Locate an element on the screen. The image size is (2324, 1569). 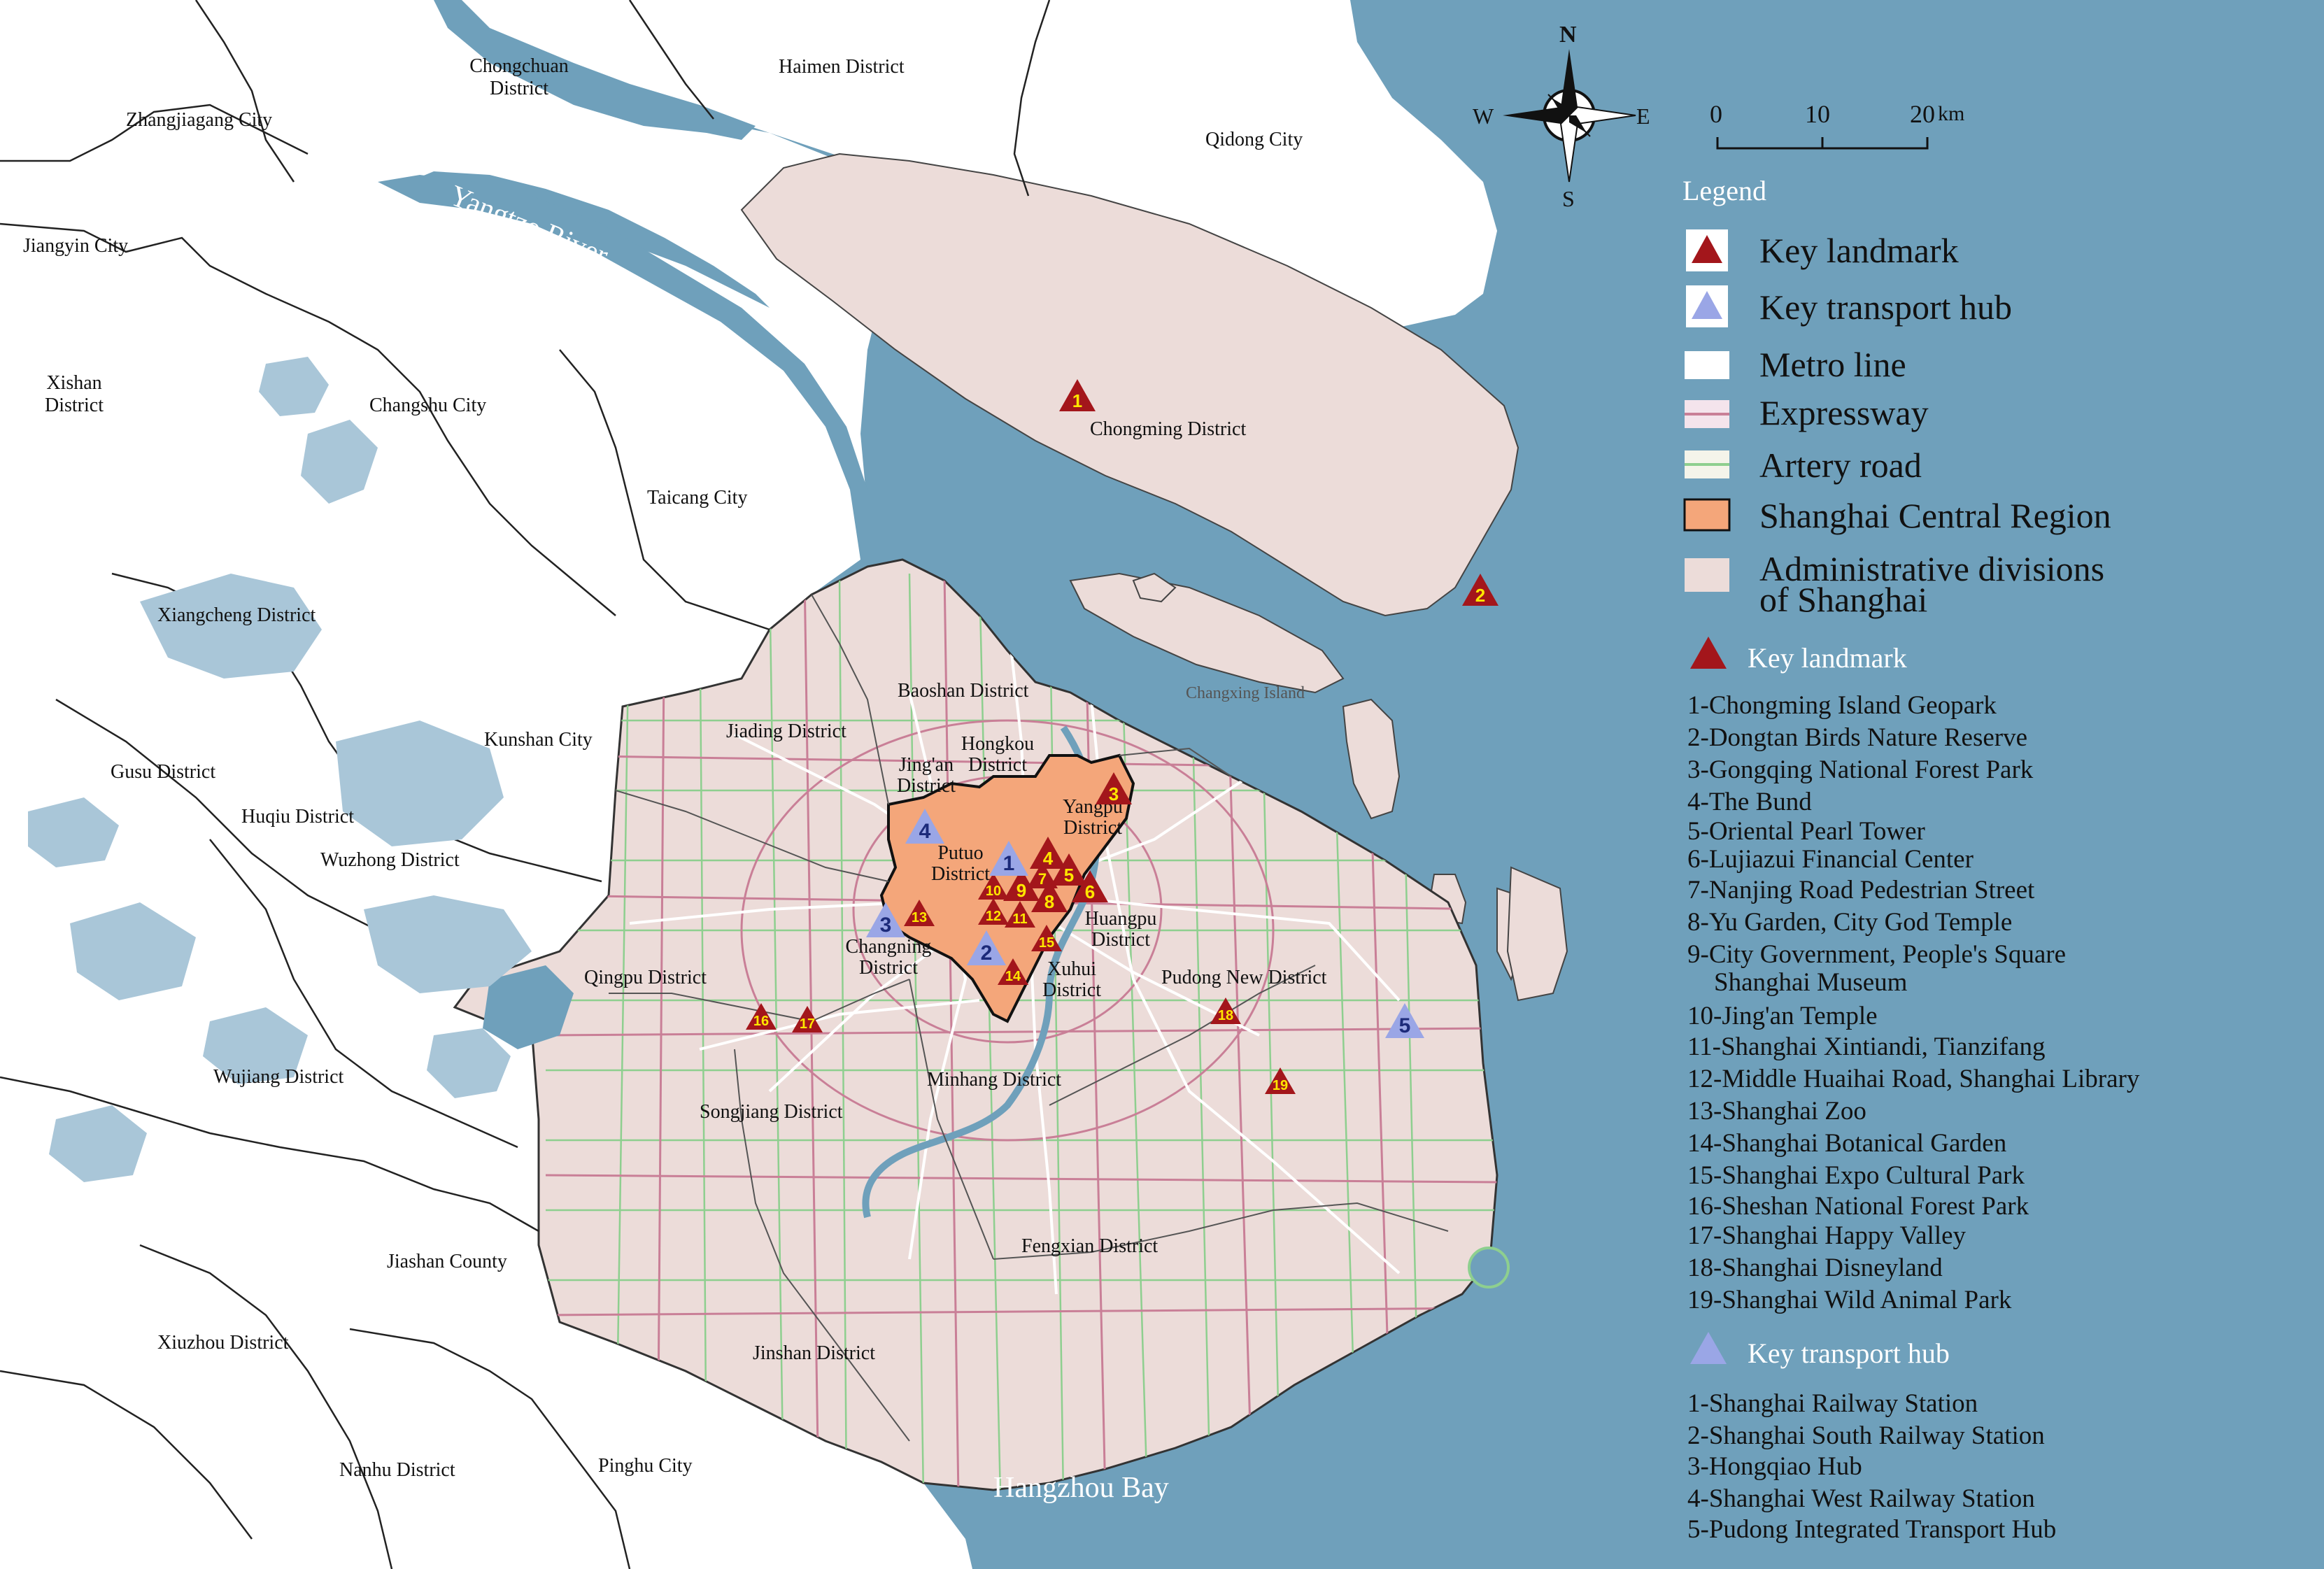
place-jingan: Jing'an District is located at coordinates (926, 775).